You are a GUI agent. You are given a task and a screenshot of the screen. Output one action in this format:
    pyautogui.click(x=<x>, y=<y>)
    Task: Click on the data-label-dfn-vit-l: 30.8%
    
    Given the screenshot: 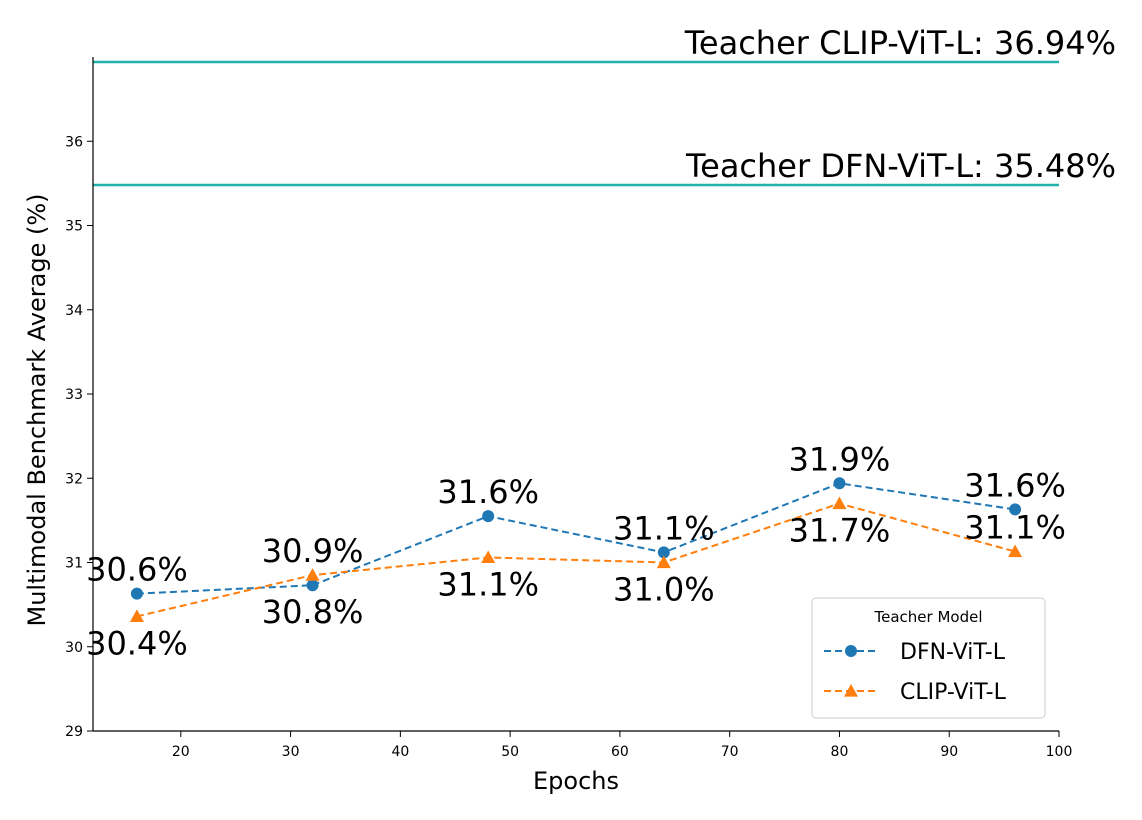 What is the action you would take?
    pyautogui.click(x=313, y=612)
    